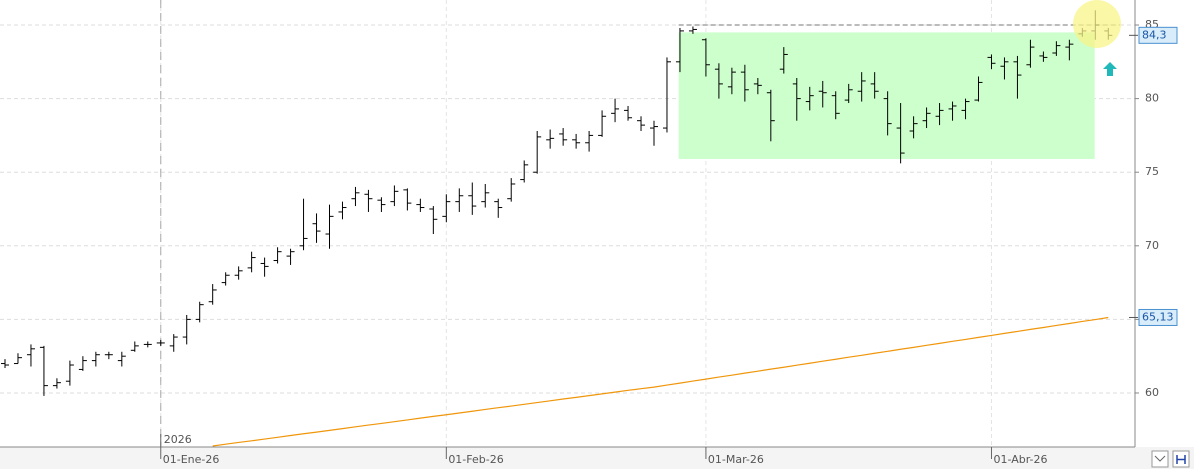 The width and height of the screenshot is (1194, 469). I want to click on highlight-zone, so click(886, 95).